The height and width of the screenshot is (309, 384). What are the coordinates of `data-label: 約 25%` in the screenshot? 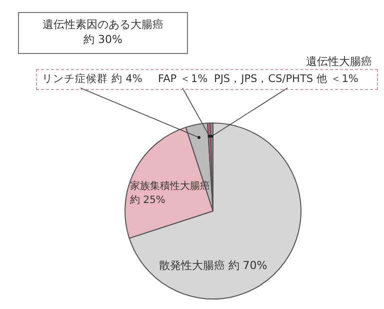 It's located at (148, 200).